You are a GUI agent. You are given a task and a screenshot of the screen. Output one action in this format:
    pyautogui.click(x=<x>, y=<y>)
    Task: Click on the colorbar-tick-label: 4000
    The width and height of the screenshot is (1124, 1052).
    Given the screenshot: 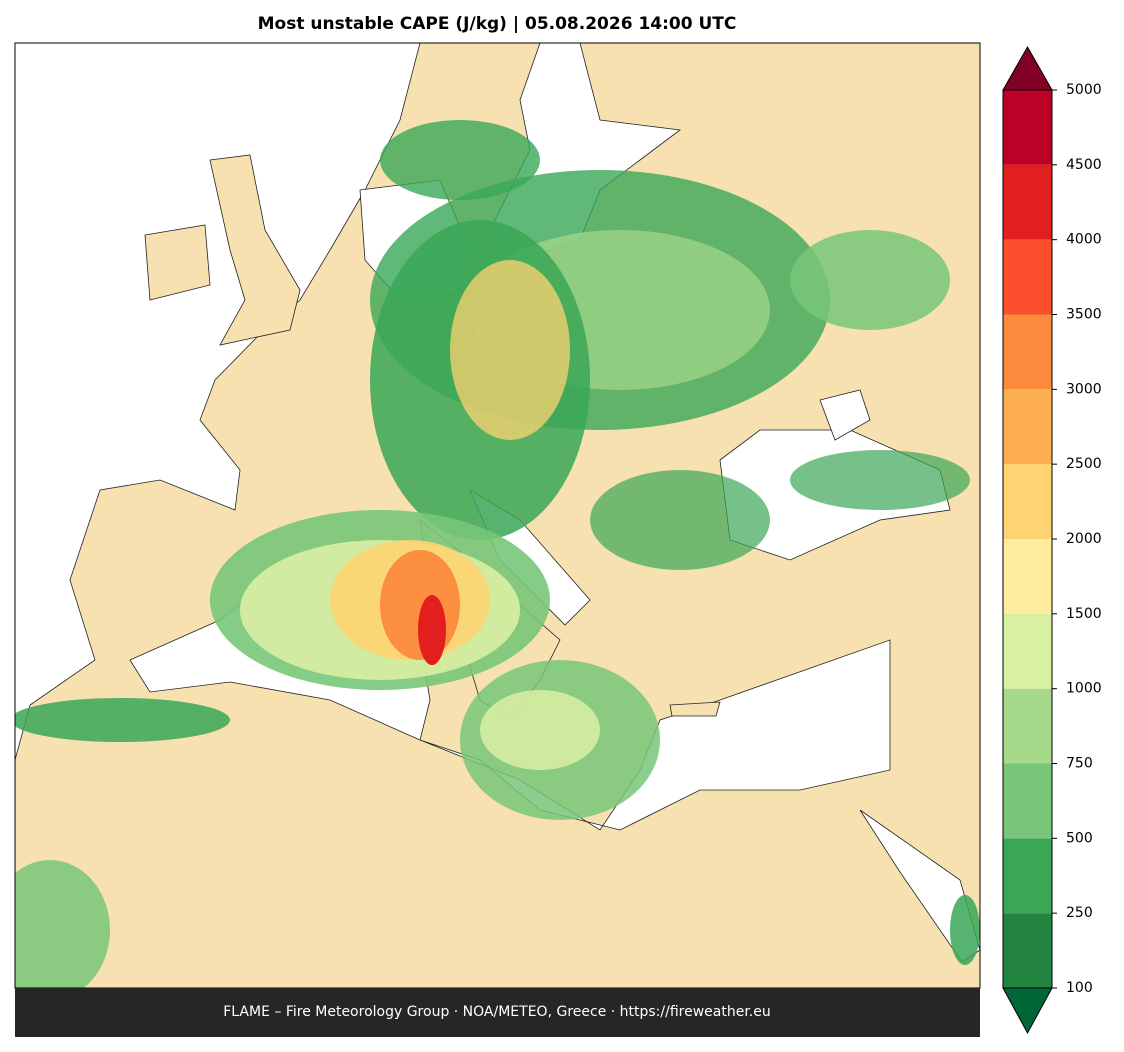 What is the action you would take?
    pyautogui.click(x=1084, y=240)
    